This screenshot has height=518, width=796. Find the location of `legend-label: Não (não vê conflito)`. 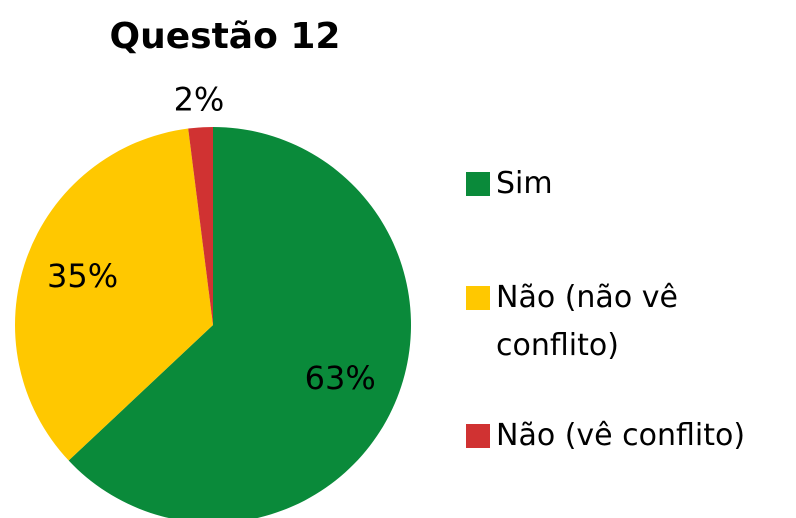

legend-label: Não (não vê conflito) is located at coordinates (587, 321).